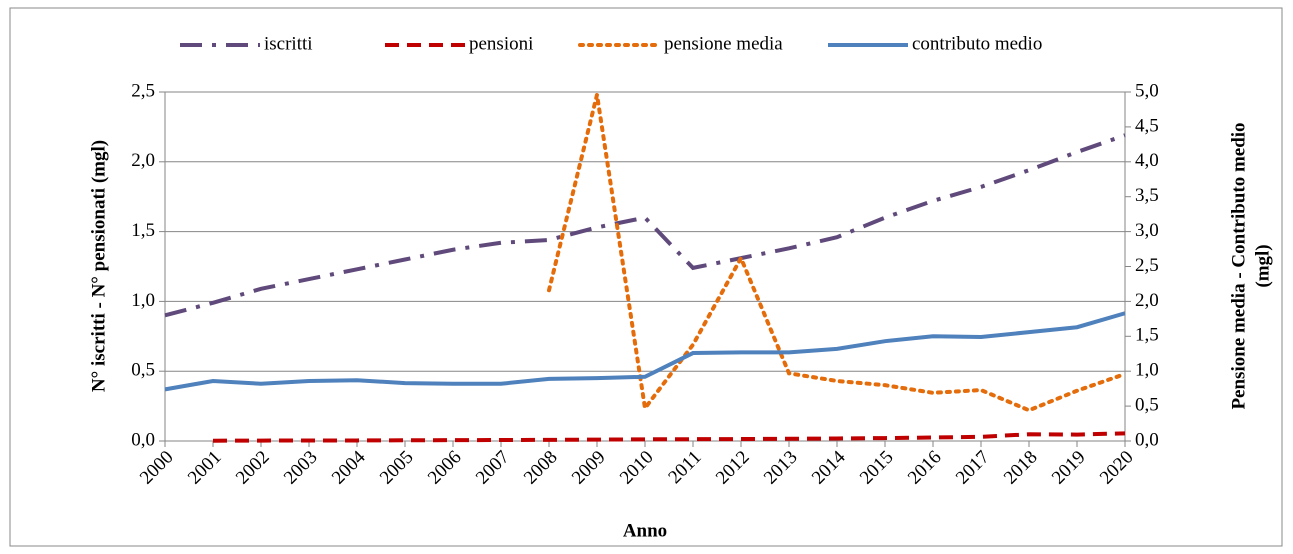 The width and height of the screenshot is (1293, 554). What do you see at coordinates (143, 230) in the screenshot?
I see `y-tick-label: 1,5` at bounding box center [143, 230].